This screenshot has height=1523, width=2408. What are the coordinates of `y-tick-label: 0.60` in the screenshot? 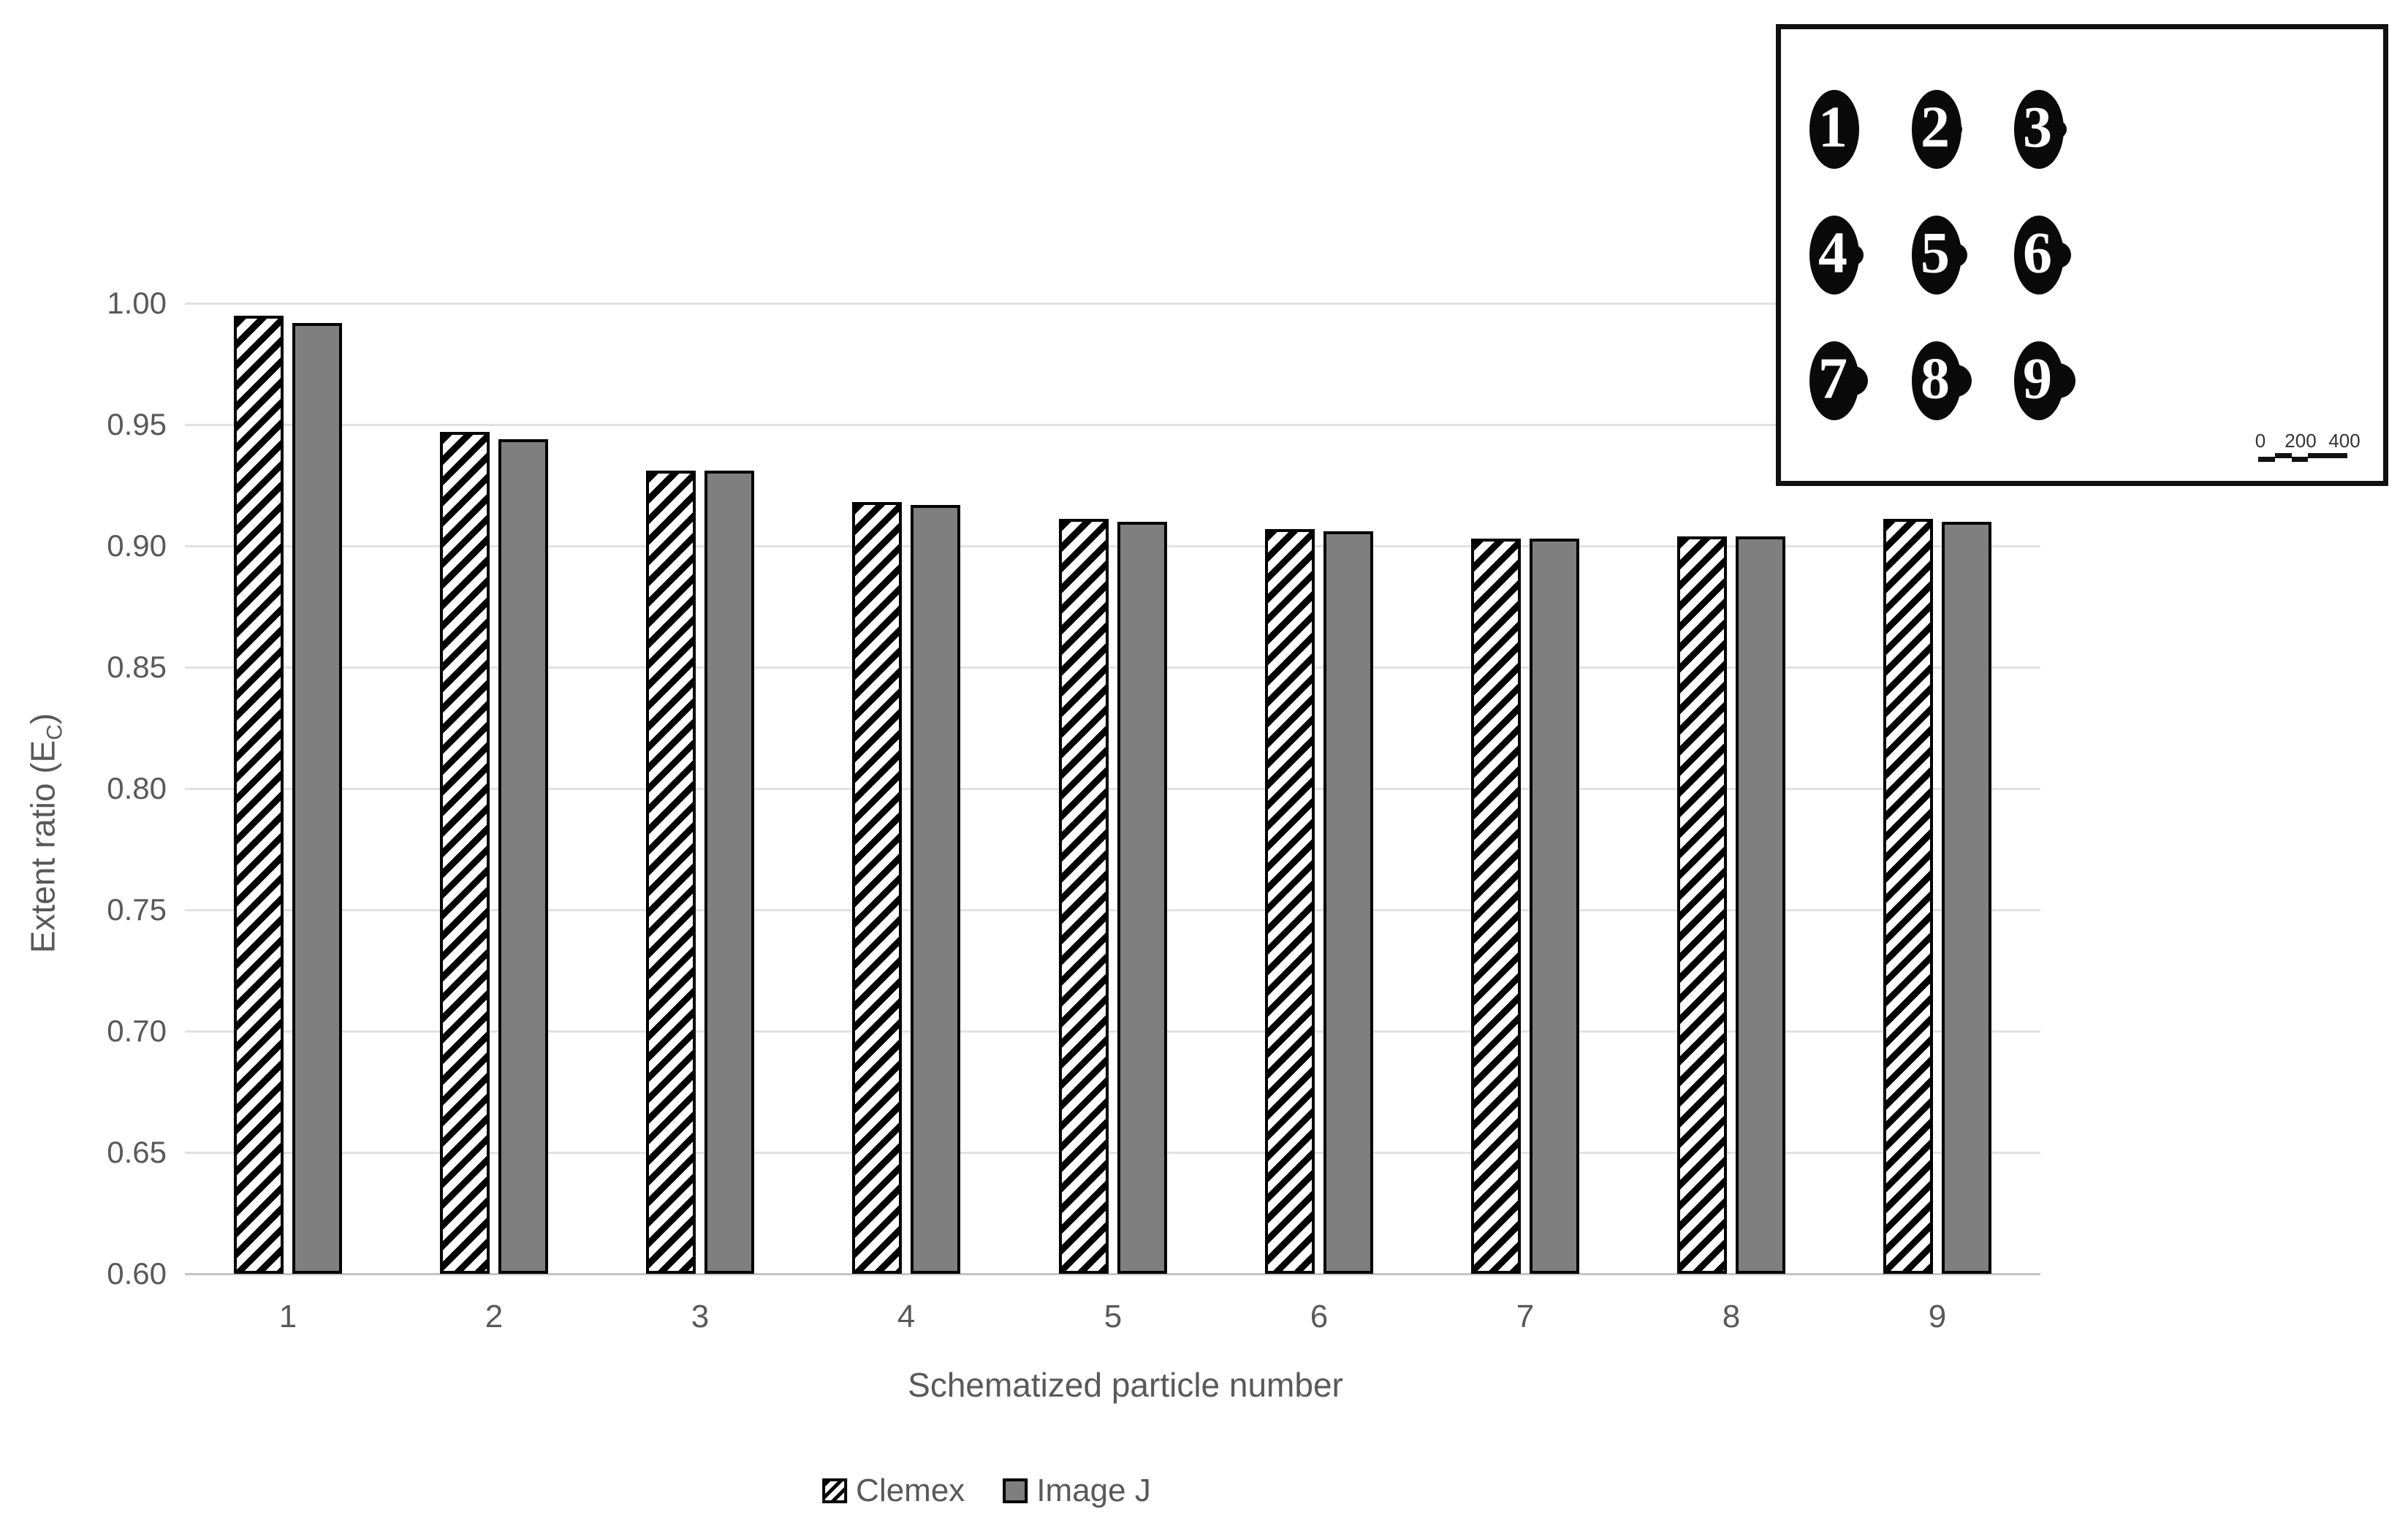 It's located at (137, 1273).